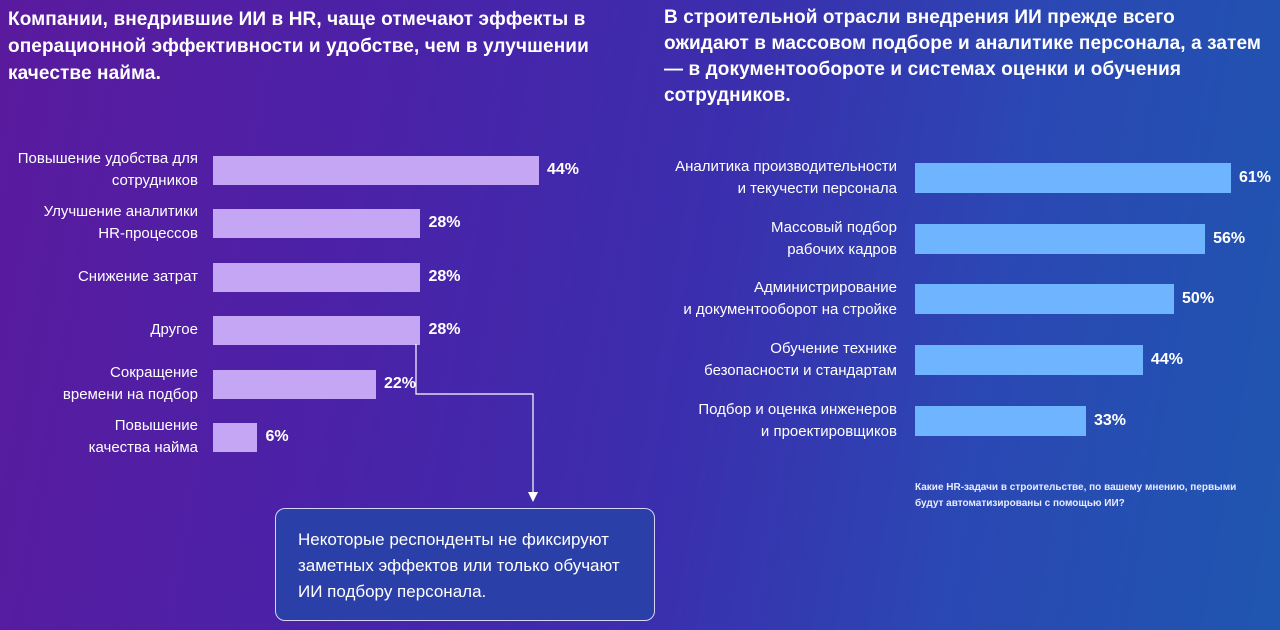  I want to click on left-chart-category-label: Снижение затрат, so click(137, 276).